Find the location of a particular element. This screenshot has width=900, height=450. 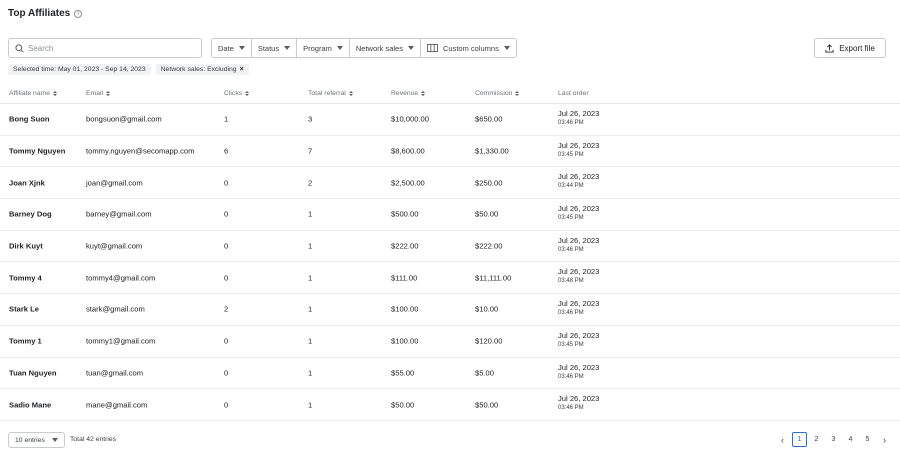

cell-last-order: Jul 26, 2023 03:45 PM is located at coordinates (578, 212).